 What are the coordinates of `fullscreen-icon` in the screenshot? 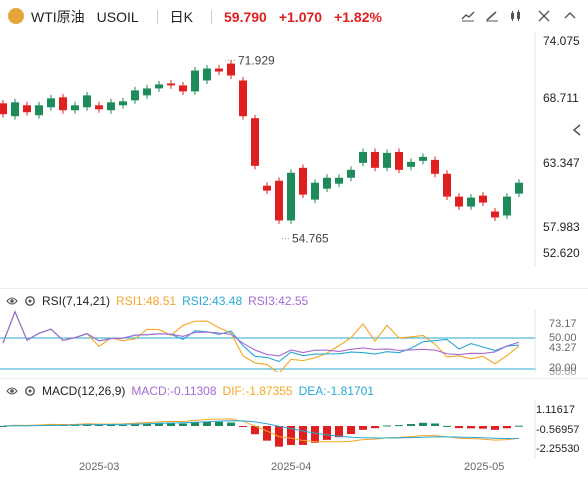 It's located at (544, 16).